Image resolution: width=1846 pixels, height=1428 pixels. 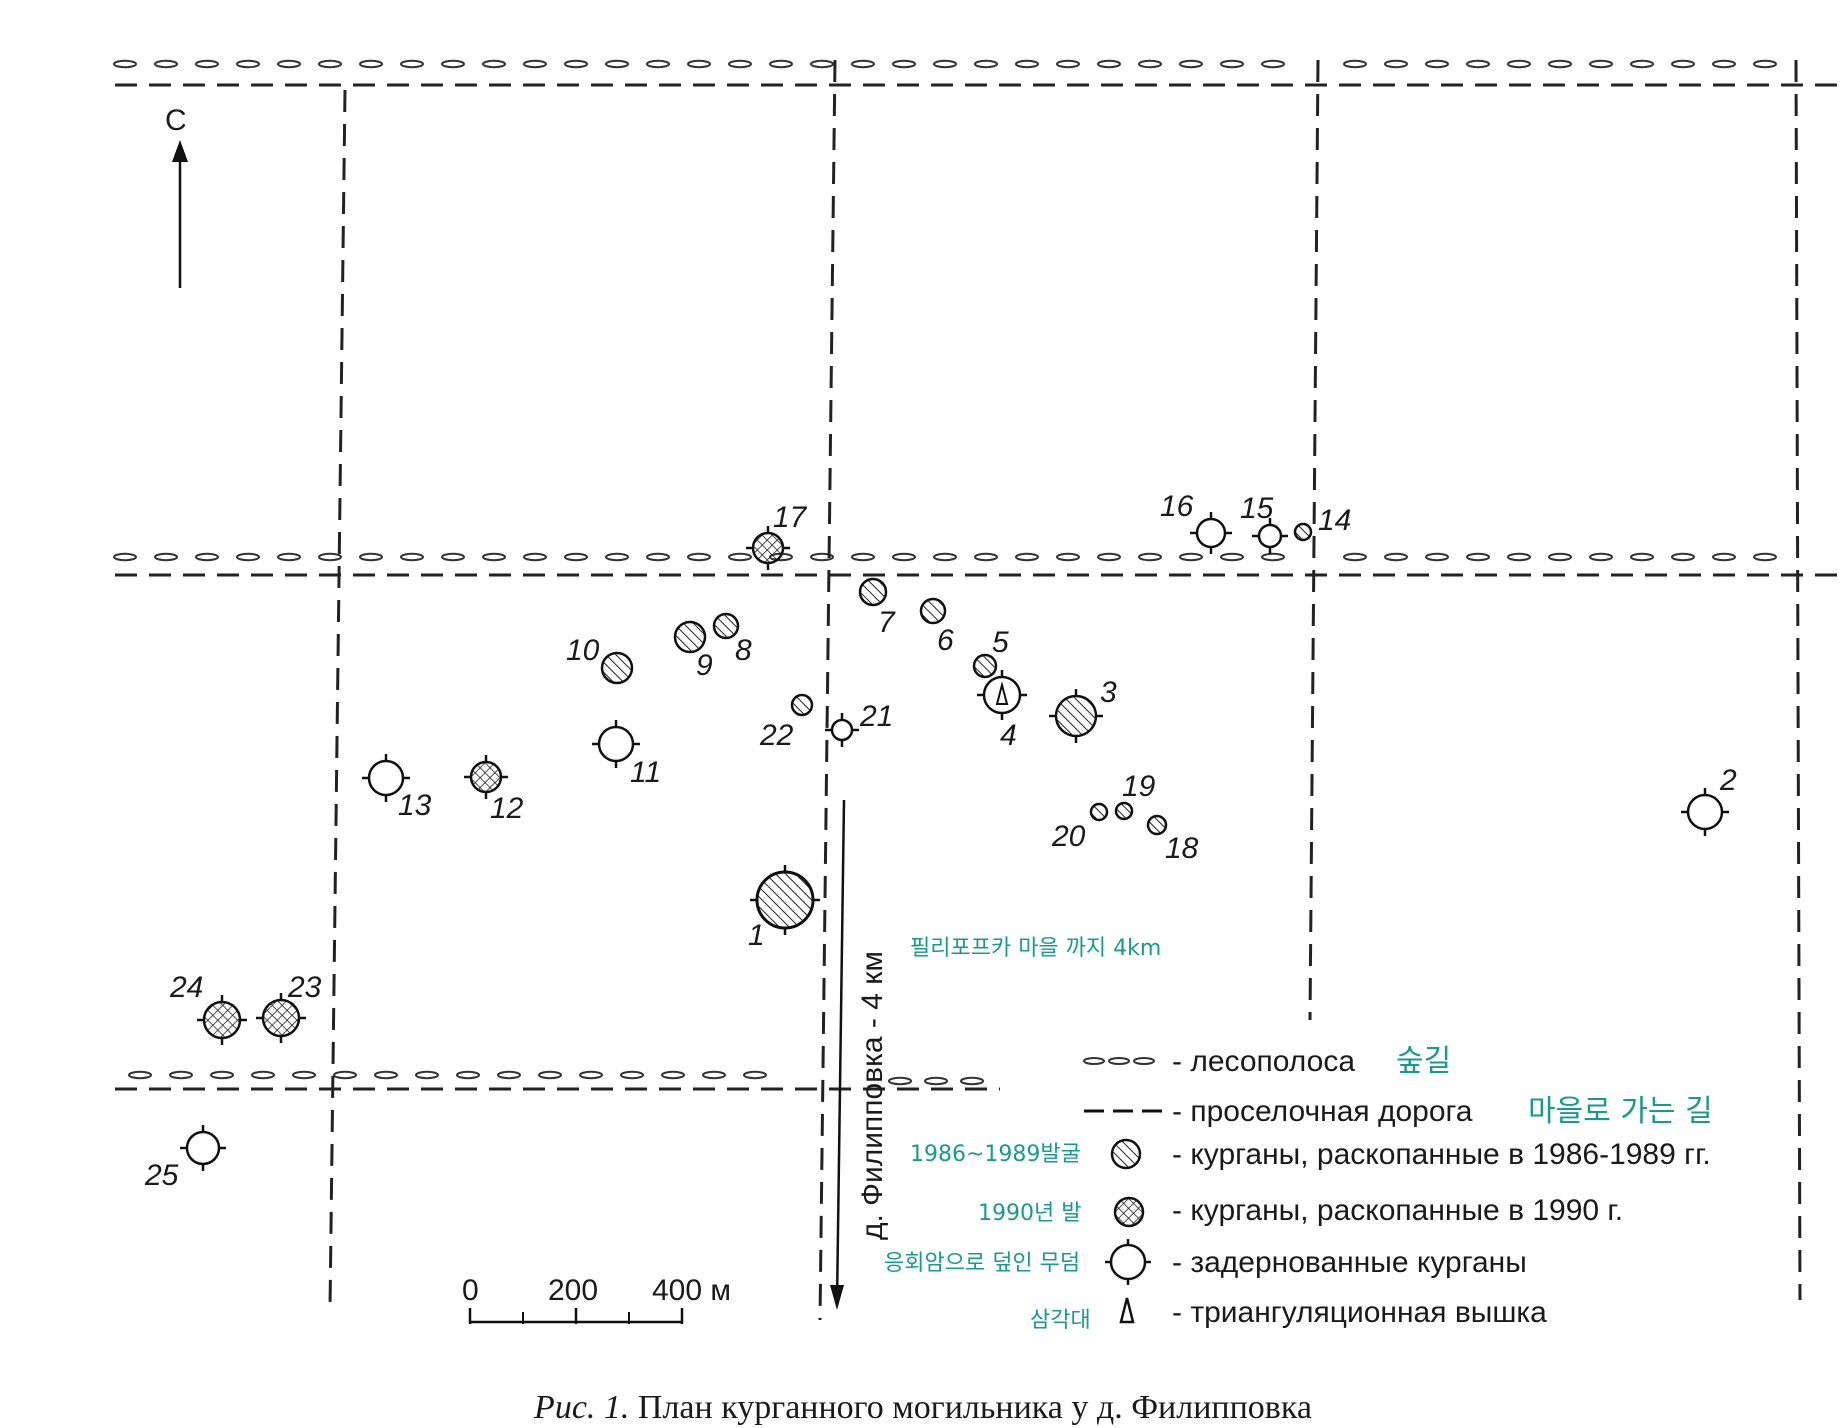 I want to click on kurgan-number-label: 25, so click(x=161, y=1175).